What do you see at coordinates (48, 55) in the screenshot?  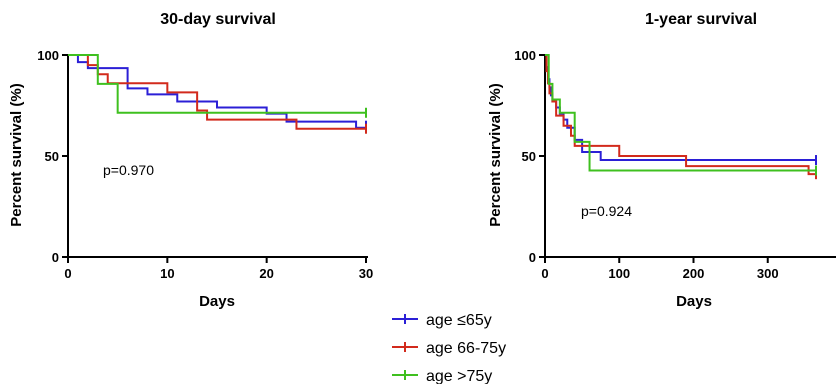 I see `y-tick-label-30-day-2: 100` at bounding box center [48, 55].